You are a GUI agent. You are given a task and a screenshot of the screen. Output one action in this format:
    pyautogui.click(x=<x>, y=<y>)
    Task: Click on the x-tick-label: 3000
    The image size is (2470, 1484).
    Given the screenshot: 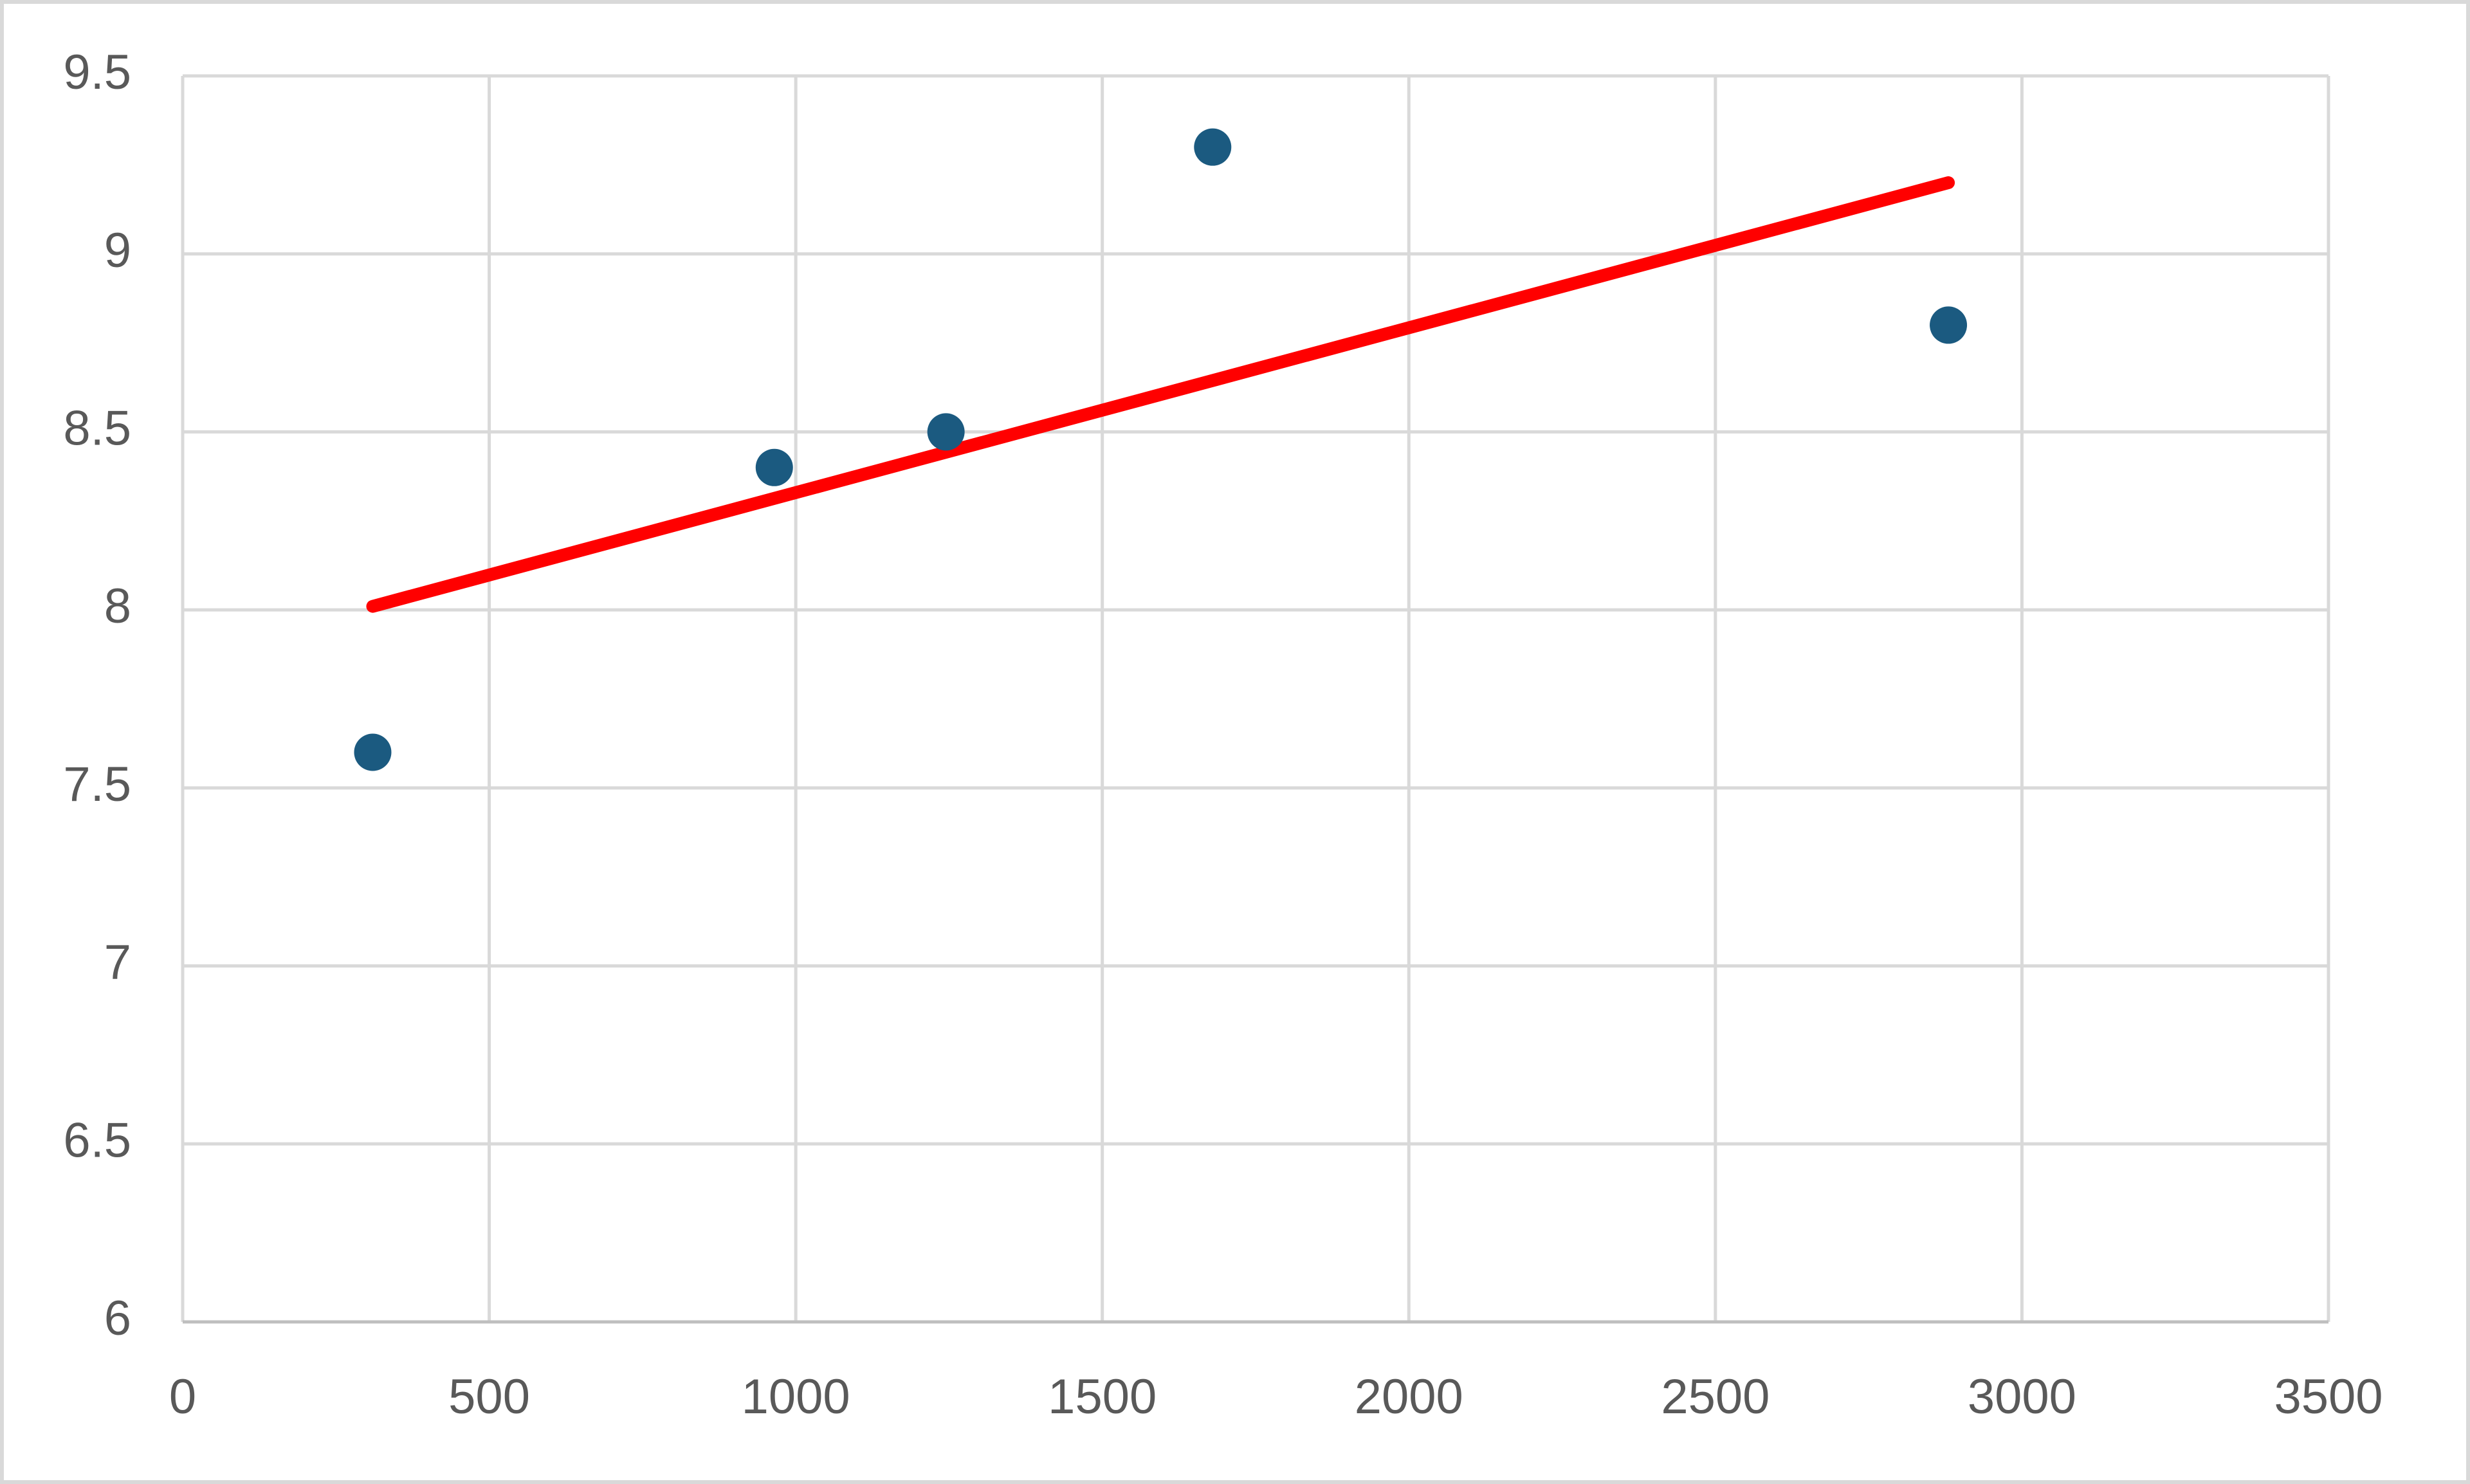 What is the action you would take?
    pyautogui.click(x=2022, y=1396)
    